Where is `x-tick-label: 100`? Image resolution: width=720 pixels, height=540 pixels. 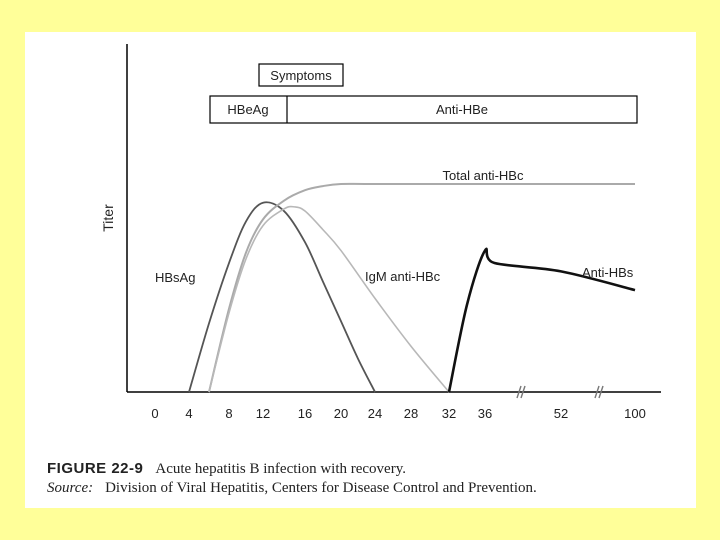
x-tick-label: 100 is located at coordinates (635, 413).